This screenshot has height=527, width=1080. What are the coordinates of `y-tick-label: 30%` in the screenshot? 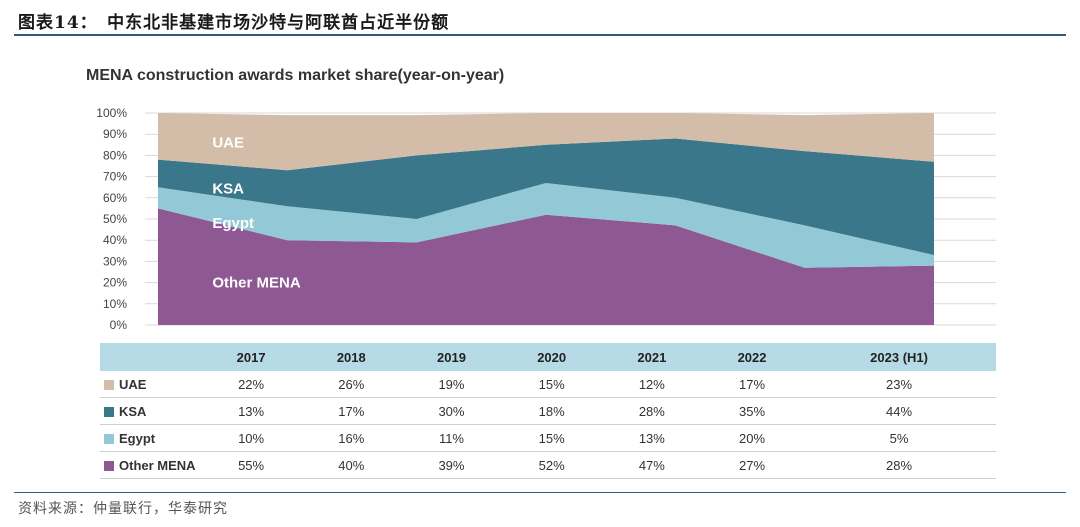 It's located at (115, 261).